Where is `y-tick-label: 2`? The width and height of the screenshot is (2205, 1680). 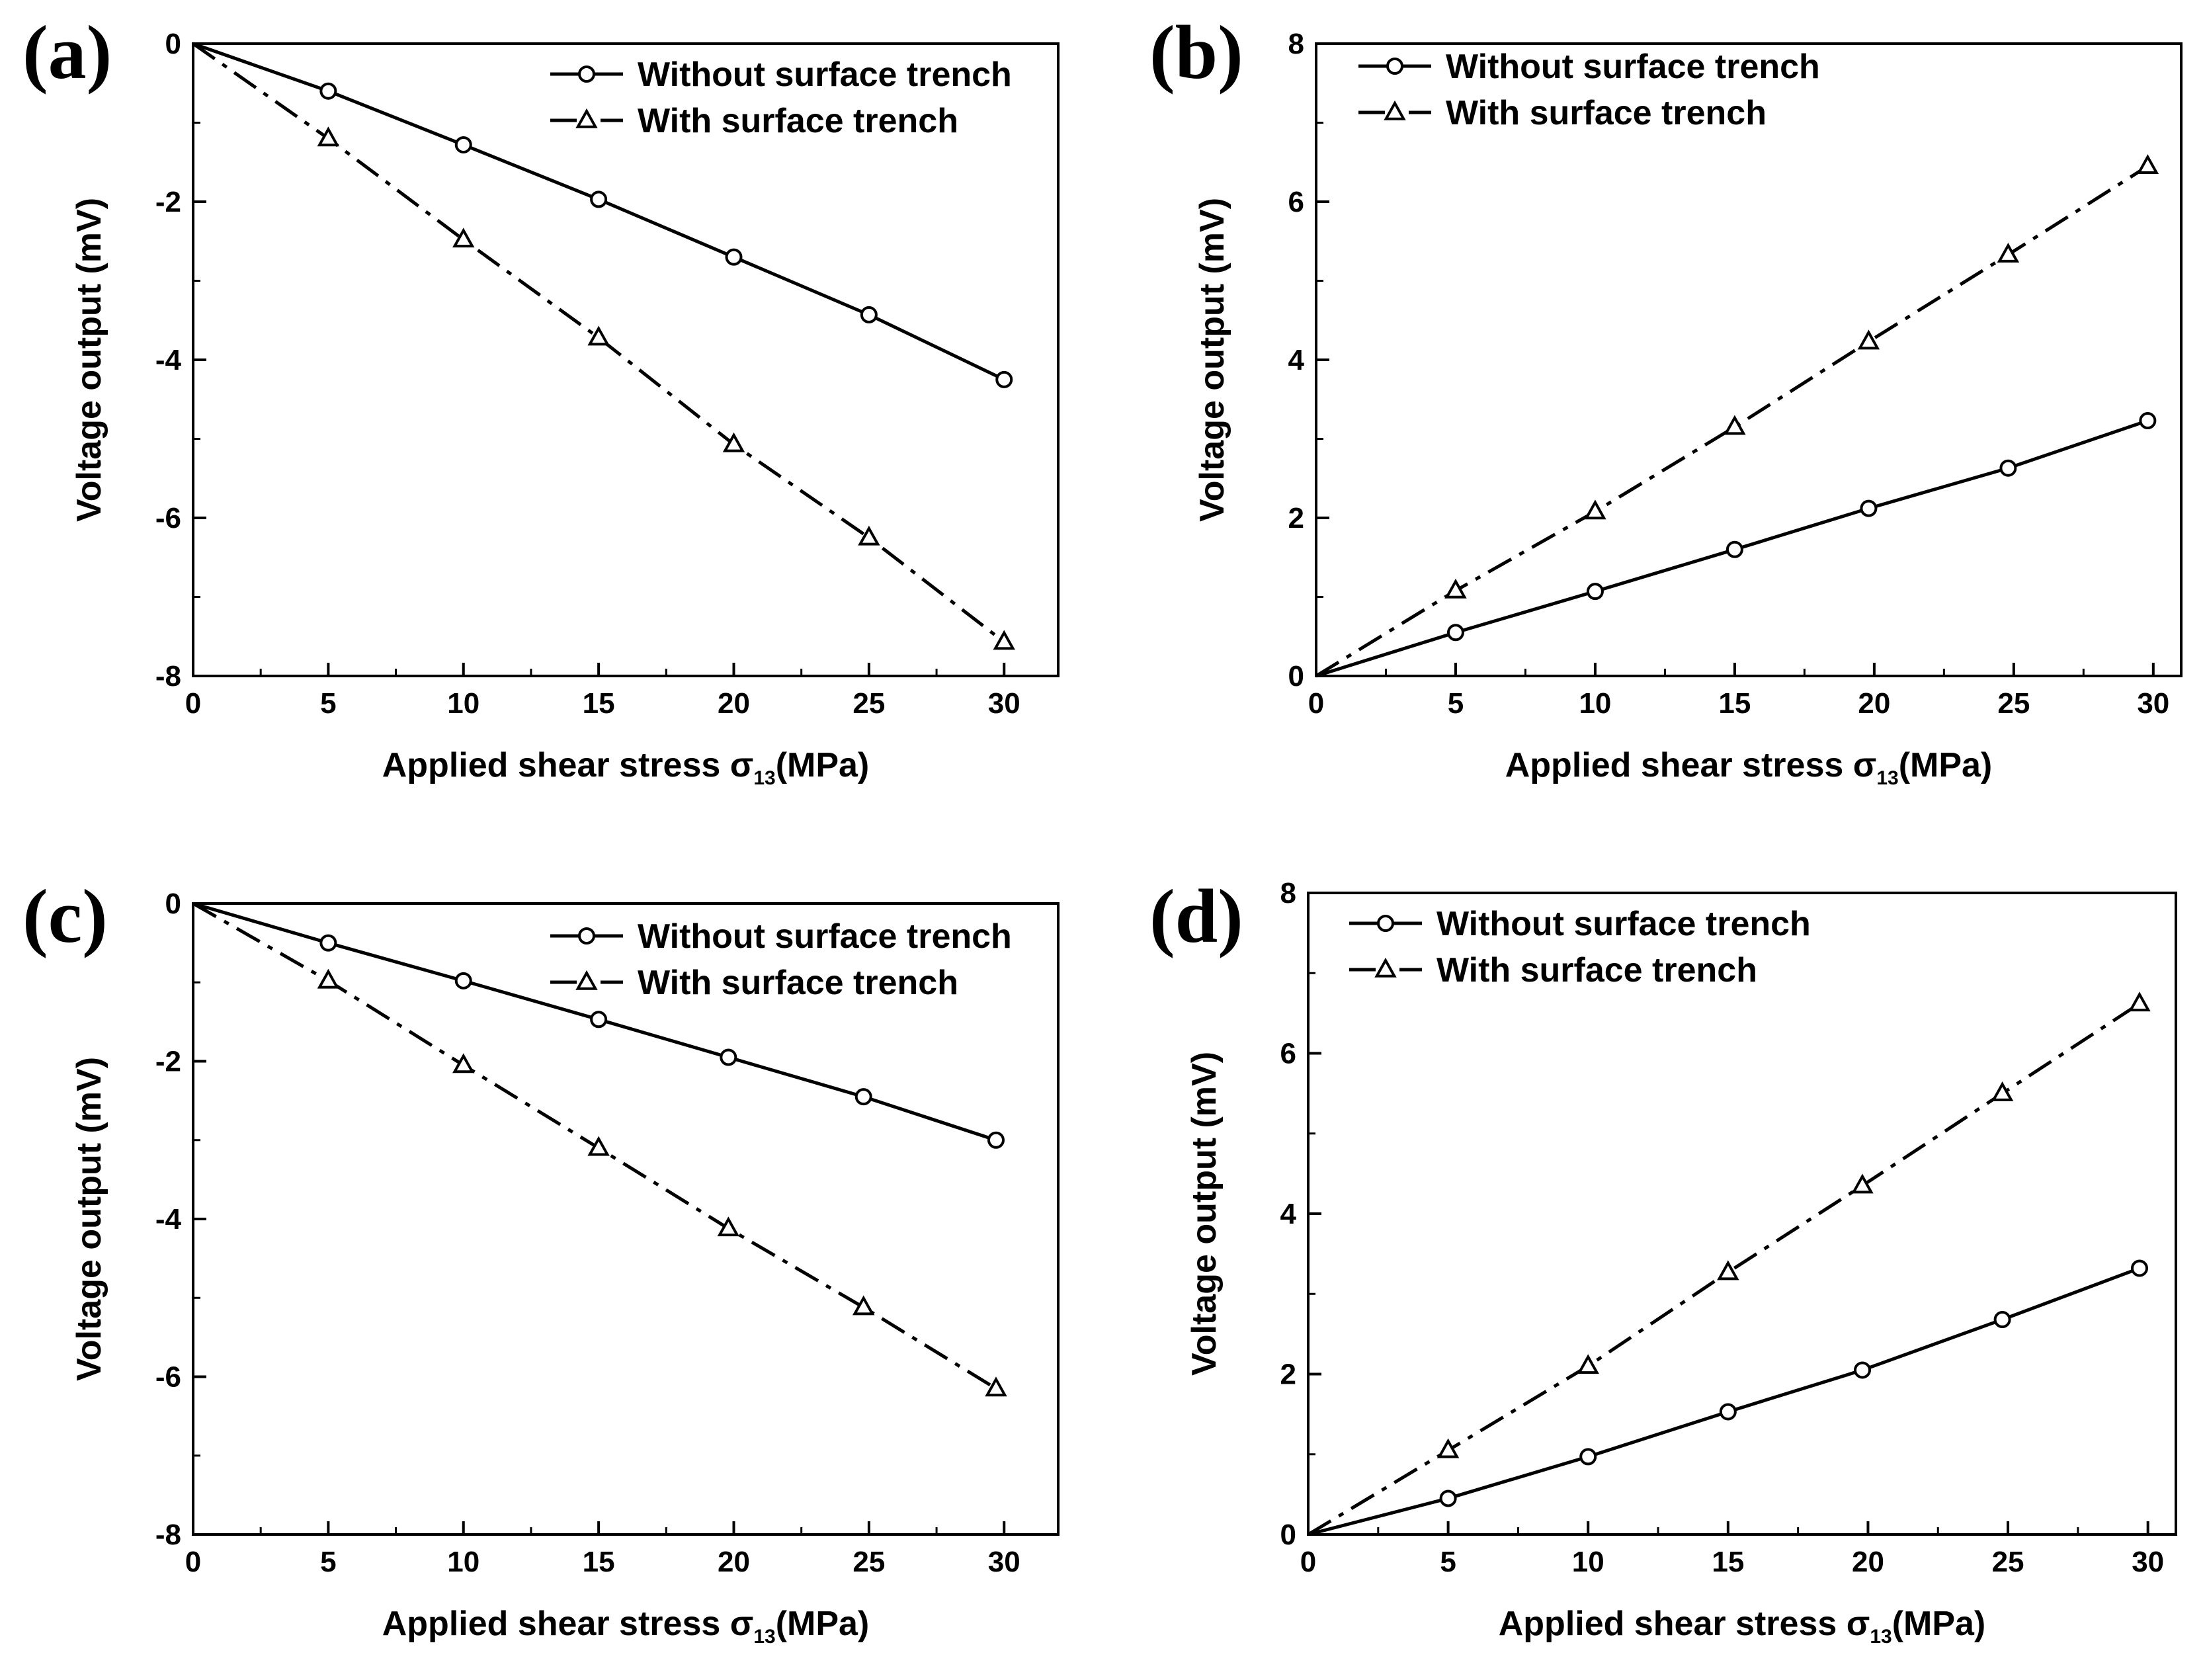 y-tick-label: 2 is located at coordinates (1296, 518).